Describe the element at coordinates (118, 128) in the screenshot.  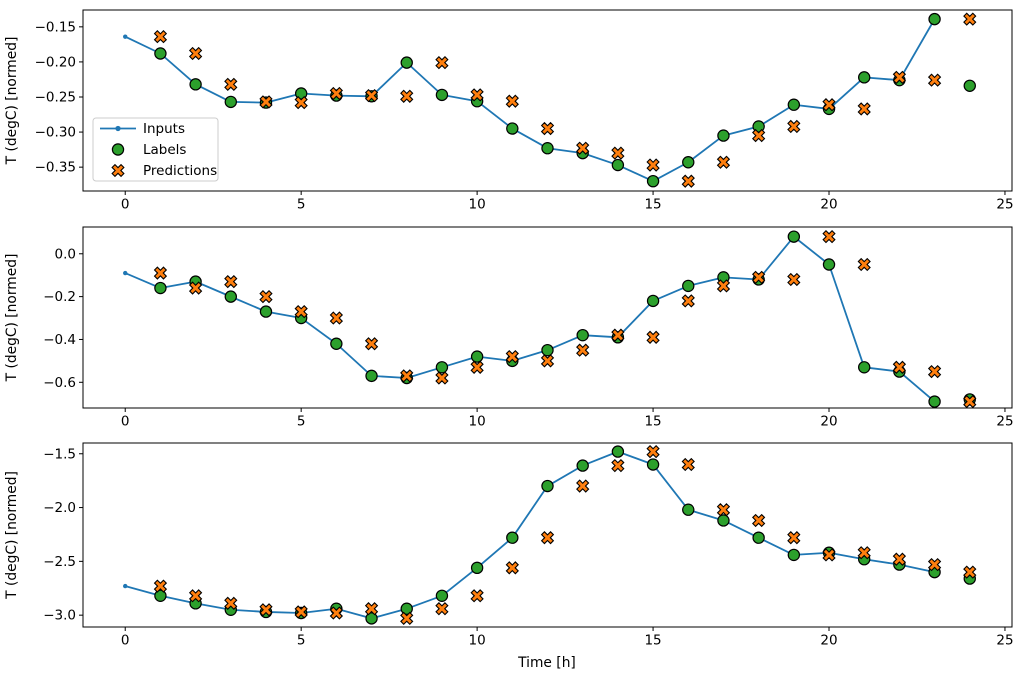
I see `legend-inputs-dot-sample` at that location.